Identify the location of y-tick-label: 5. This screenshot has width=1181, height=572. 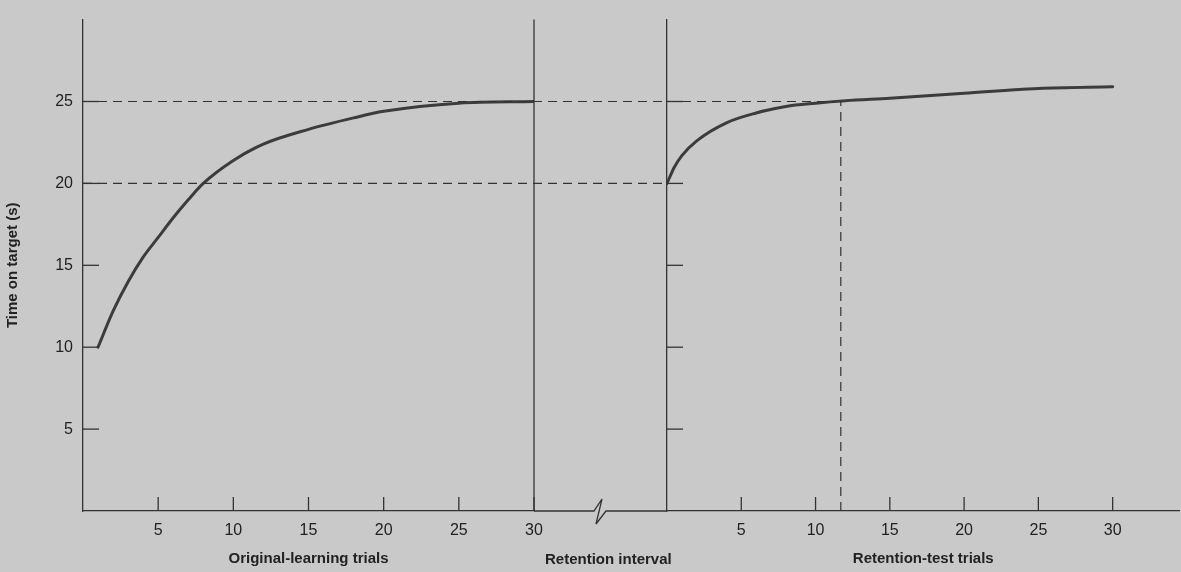
(69, 428).